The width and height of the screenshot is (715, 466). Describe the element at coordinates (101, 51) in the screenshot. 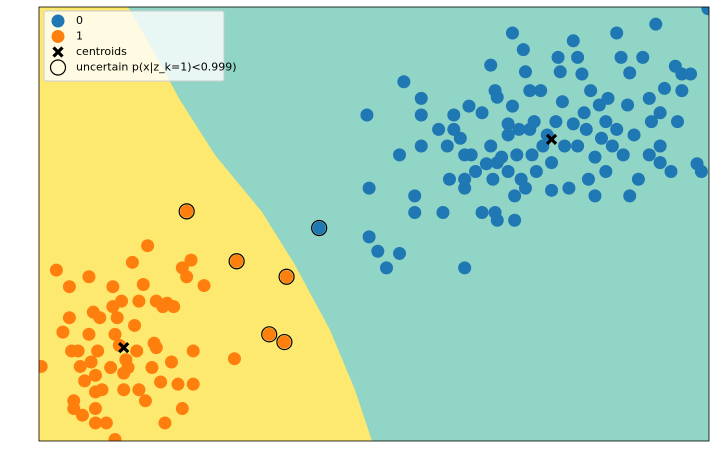

I see `legend-label: centroids` at that location.